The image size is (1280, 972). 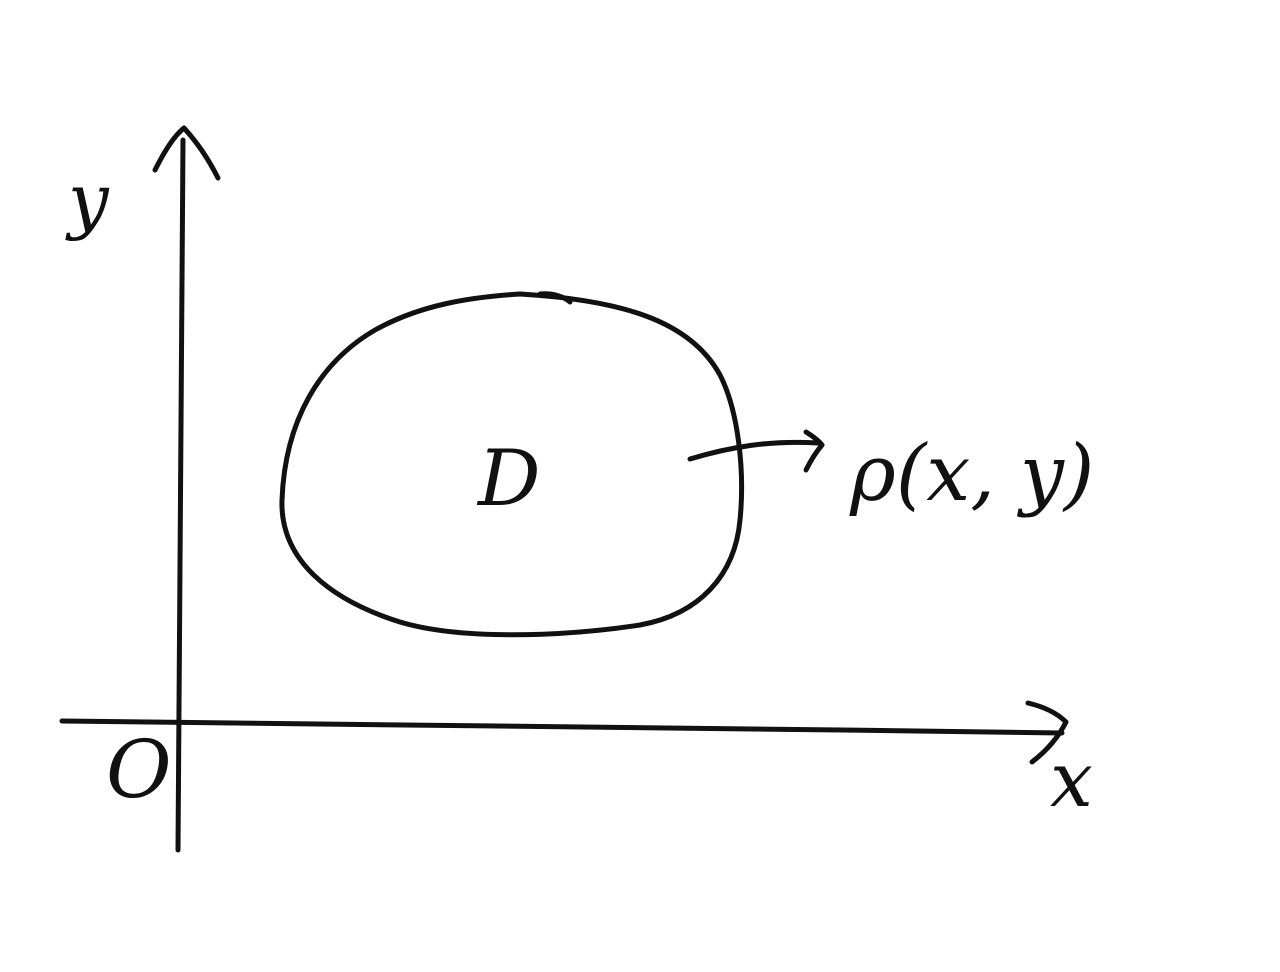 What do you see at coordinates (1047, 732) in the screenshot?
I see `x-axis-arrowhead` at bounding box center [1047, 732].